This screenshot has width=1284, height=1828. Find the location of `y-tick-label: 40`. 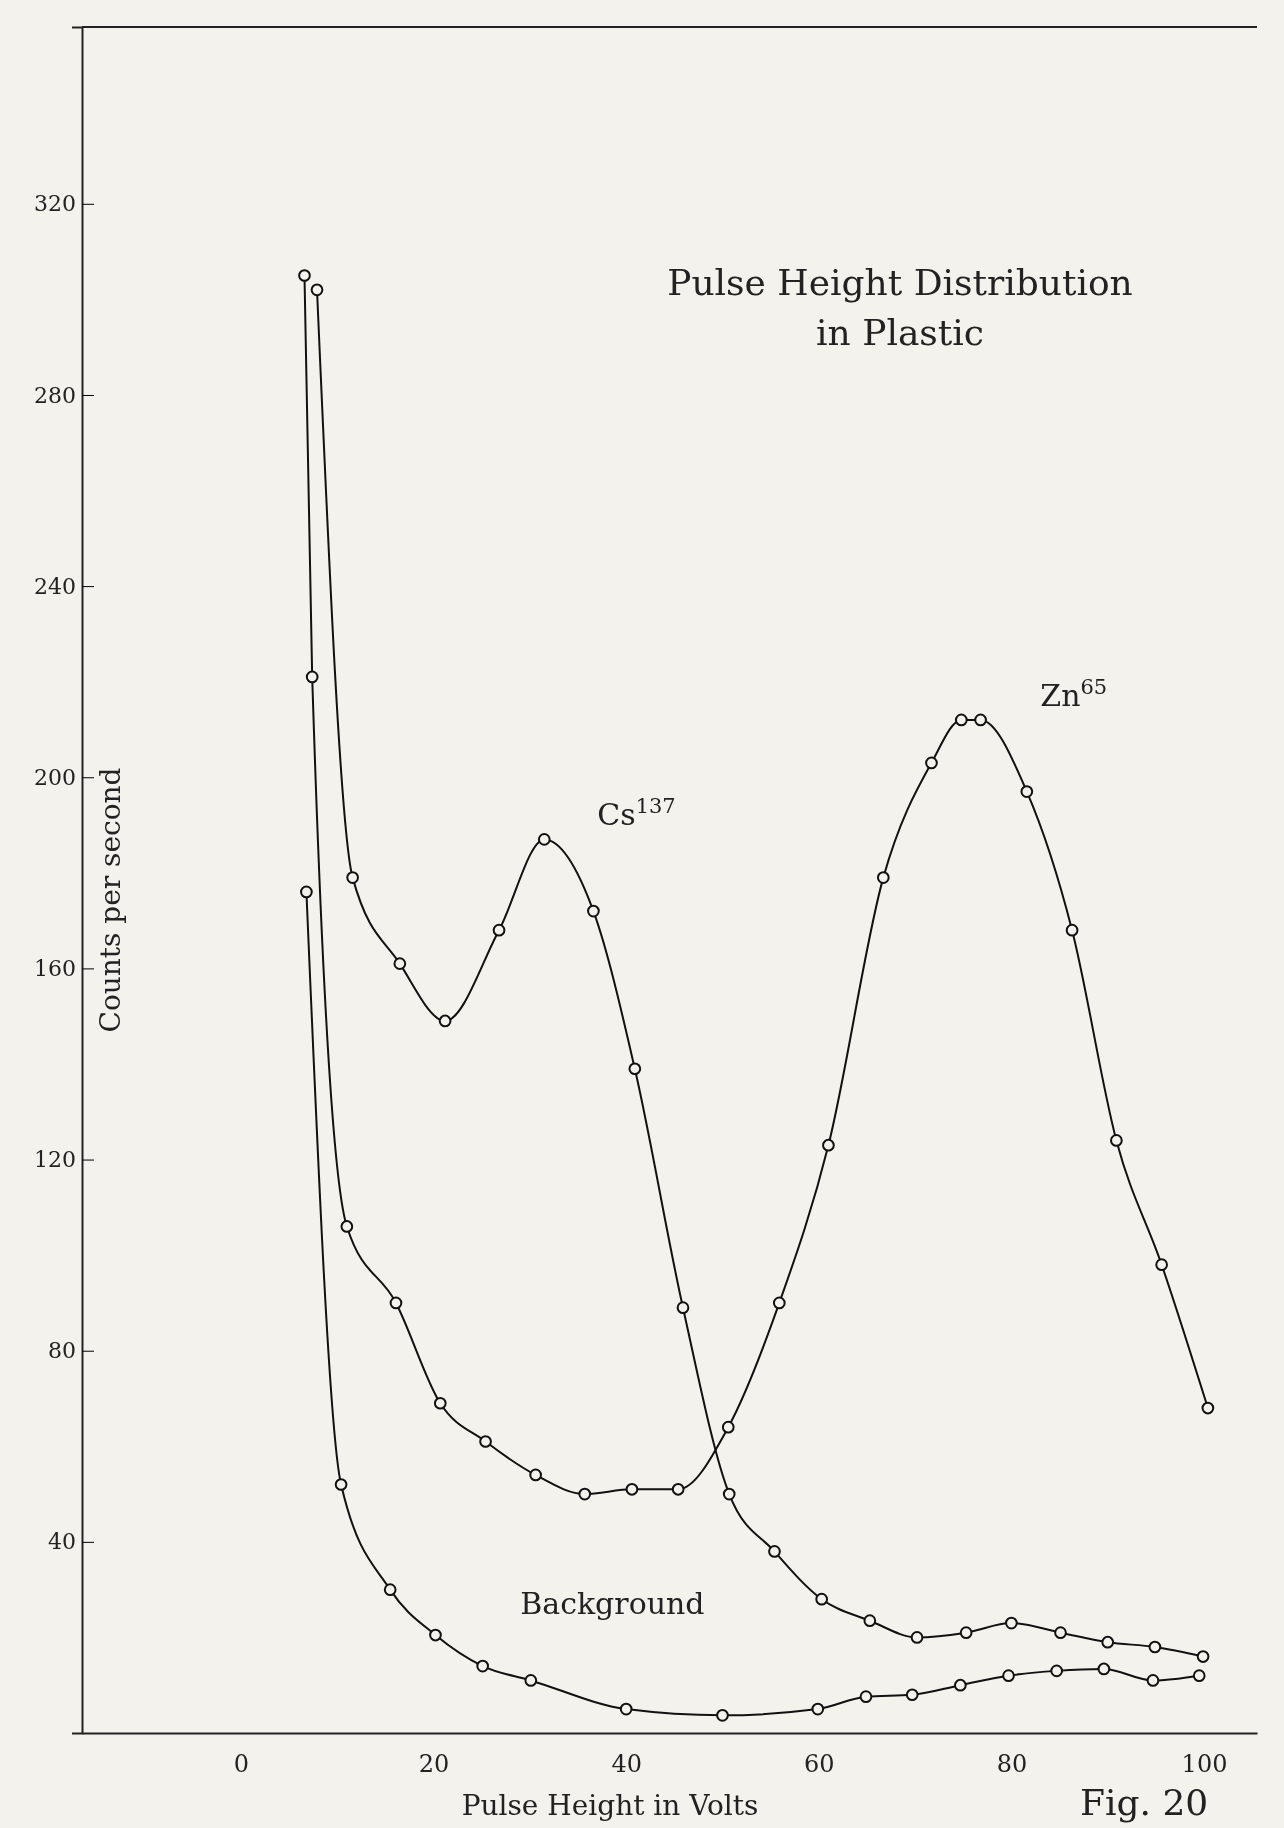

y-tick-label: 40 is located at coordinates (62, 1542).